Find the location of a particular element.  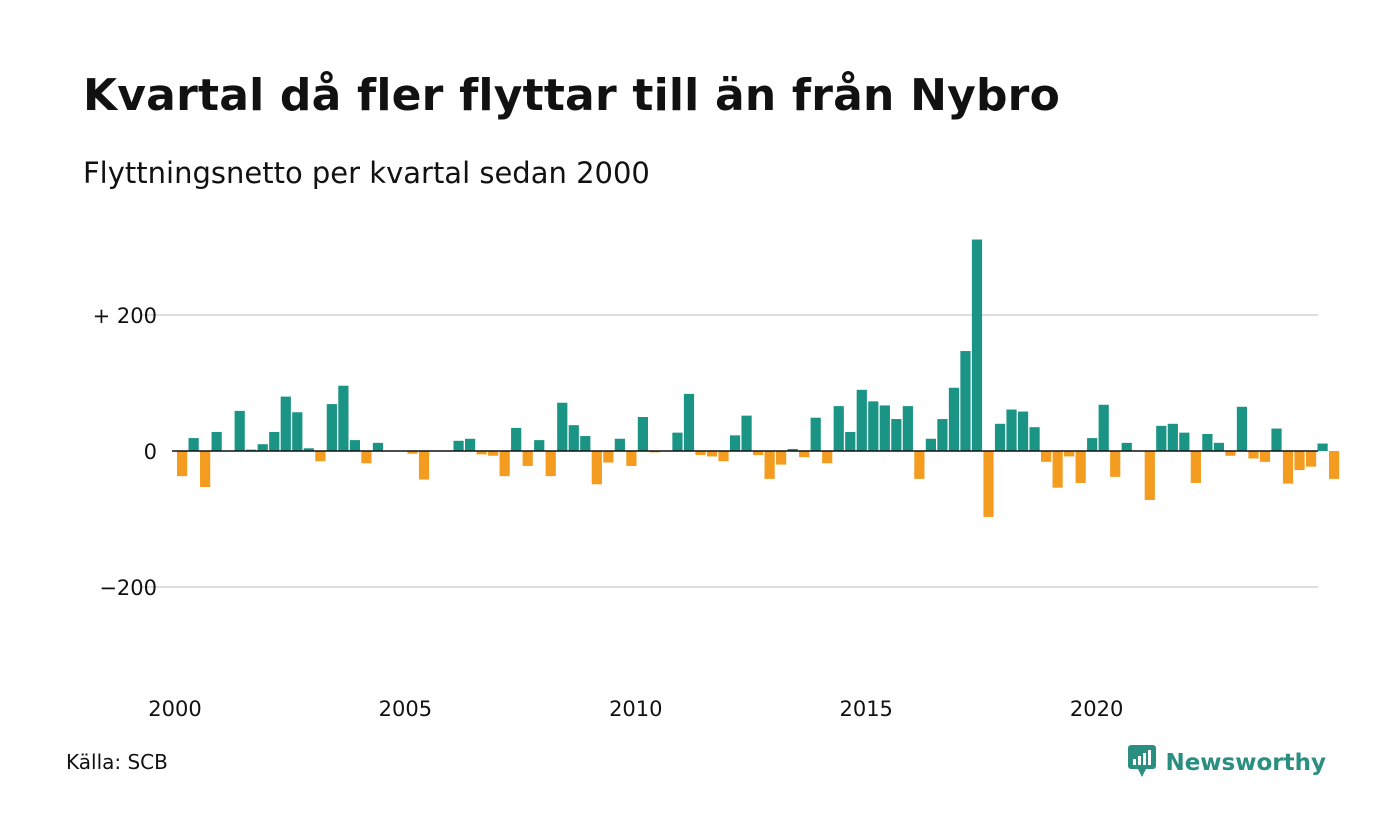

y-axis-ticks: + 200 0 −200 is located at coordinates (125, 452).